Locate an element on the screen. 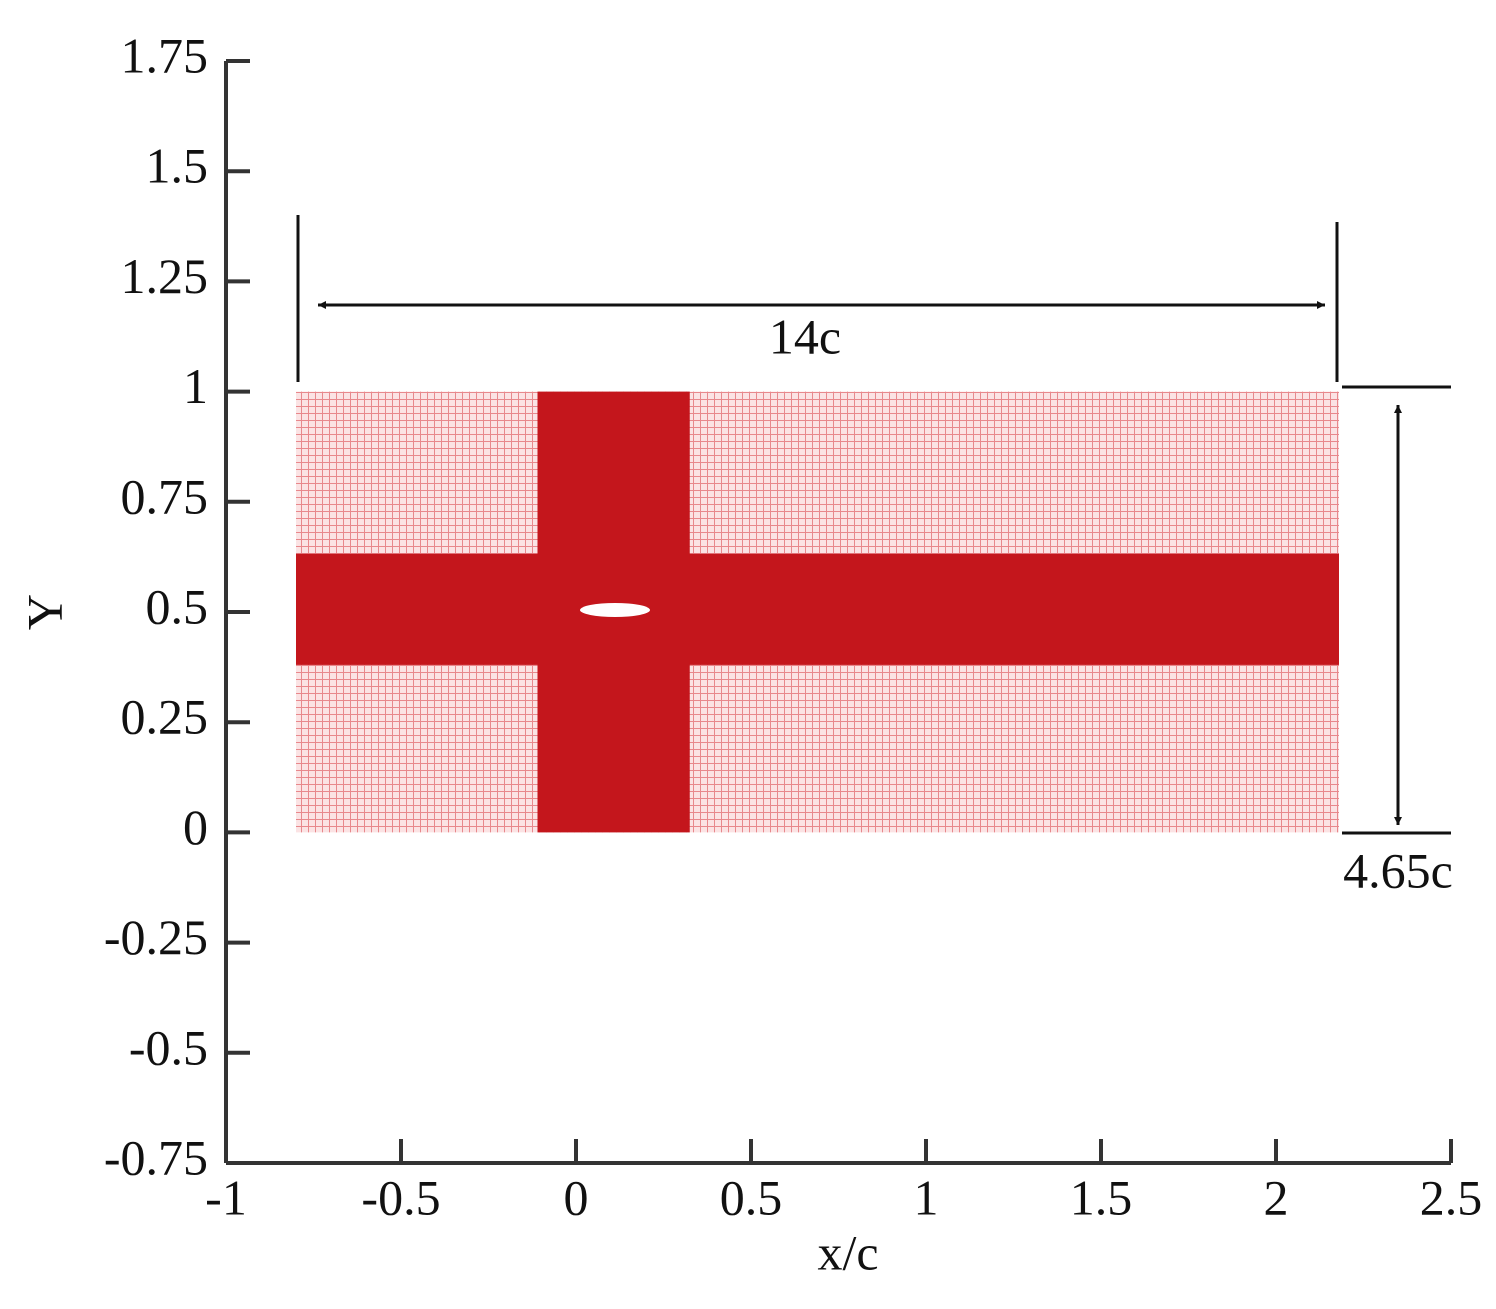 This screenshot has height=1309, width=1496. y-tick-label: 1.25 is located at coordinates (165, 276).